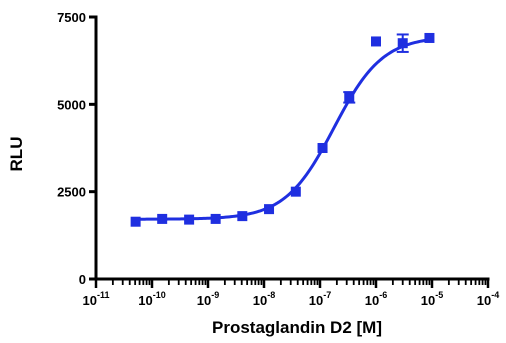  Describe the element at coordinates (71, 104) in the screenshot. I see `y-tick-label: 5000` at that location.